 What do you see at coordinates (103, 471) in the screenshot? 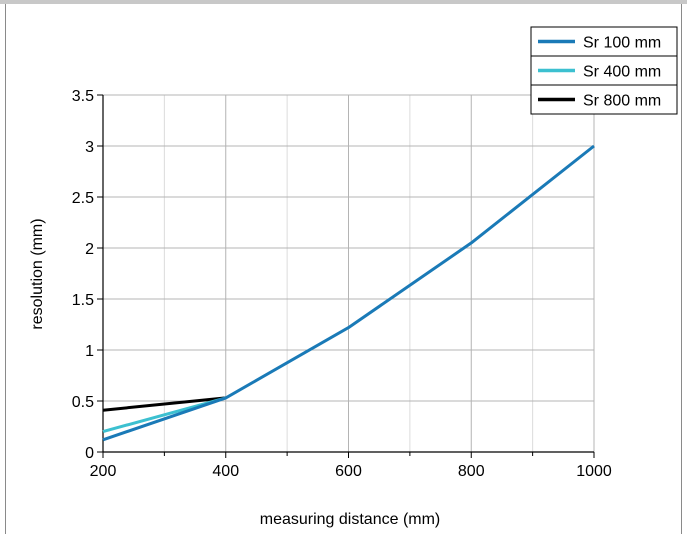
I see `x-tick-label: 200` at bounding box center [103, 471].